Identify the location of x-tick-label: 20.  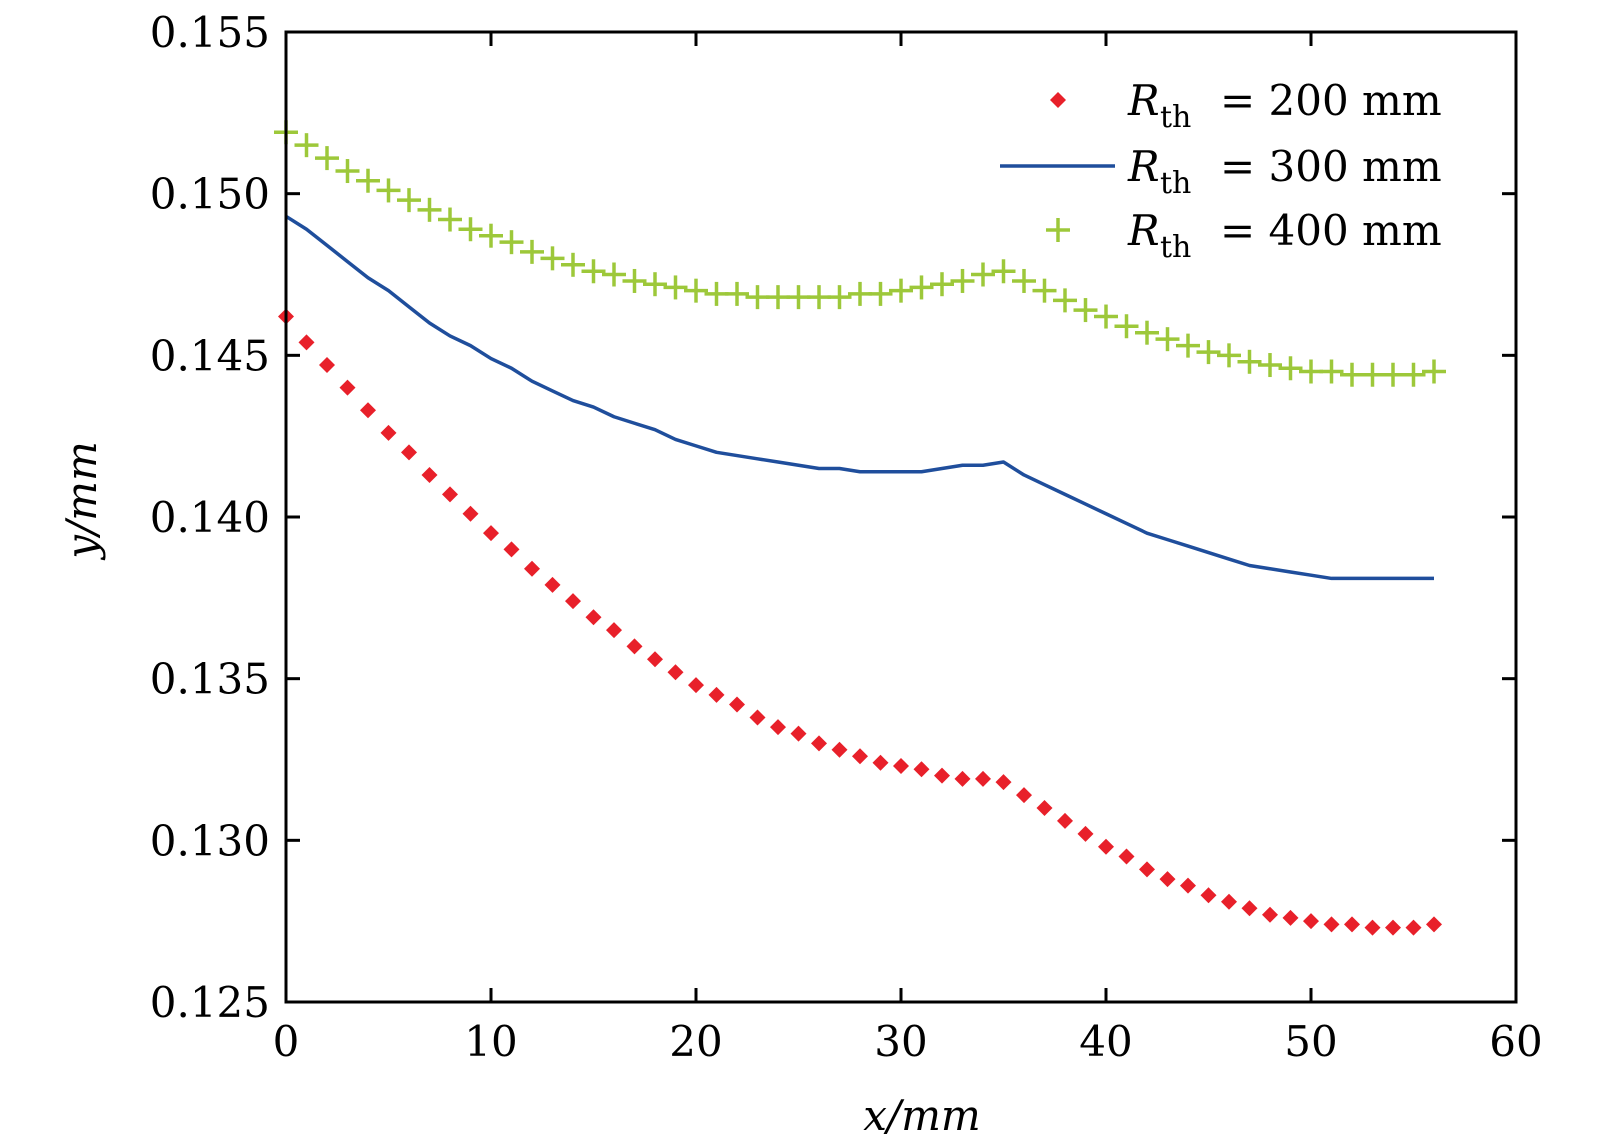
(695, 1041).